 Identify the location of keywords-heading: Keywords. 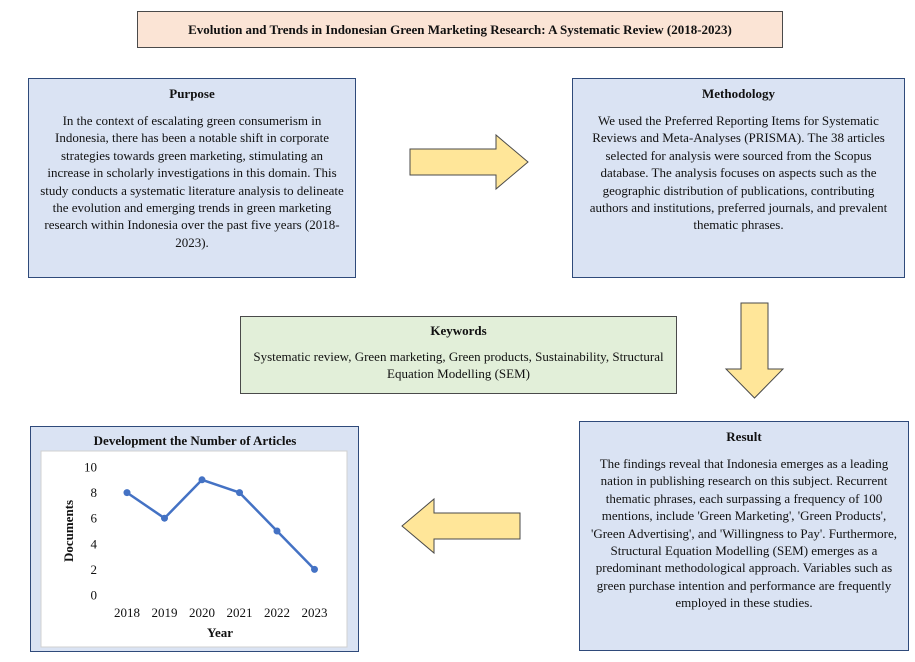
(458, 330).